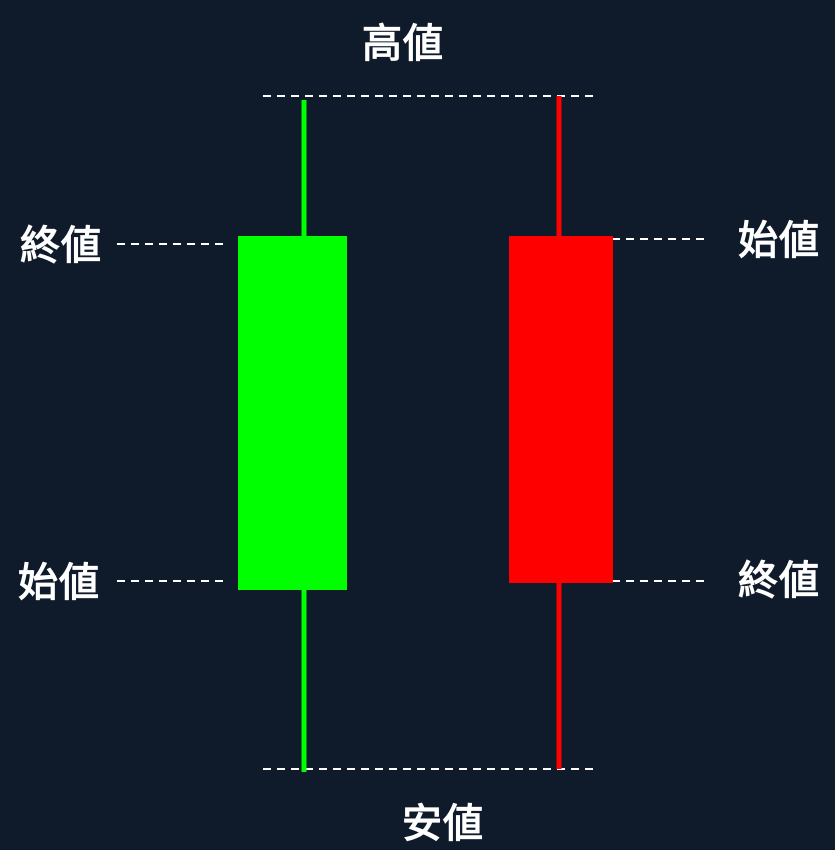 The width and height of the screenshot is (835, 850). What do you see at coordinates (61, 246) in the screenshot?
I see `bullish-close-label: 終値` at bounding box center [61, 246].